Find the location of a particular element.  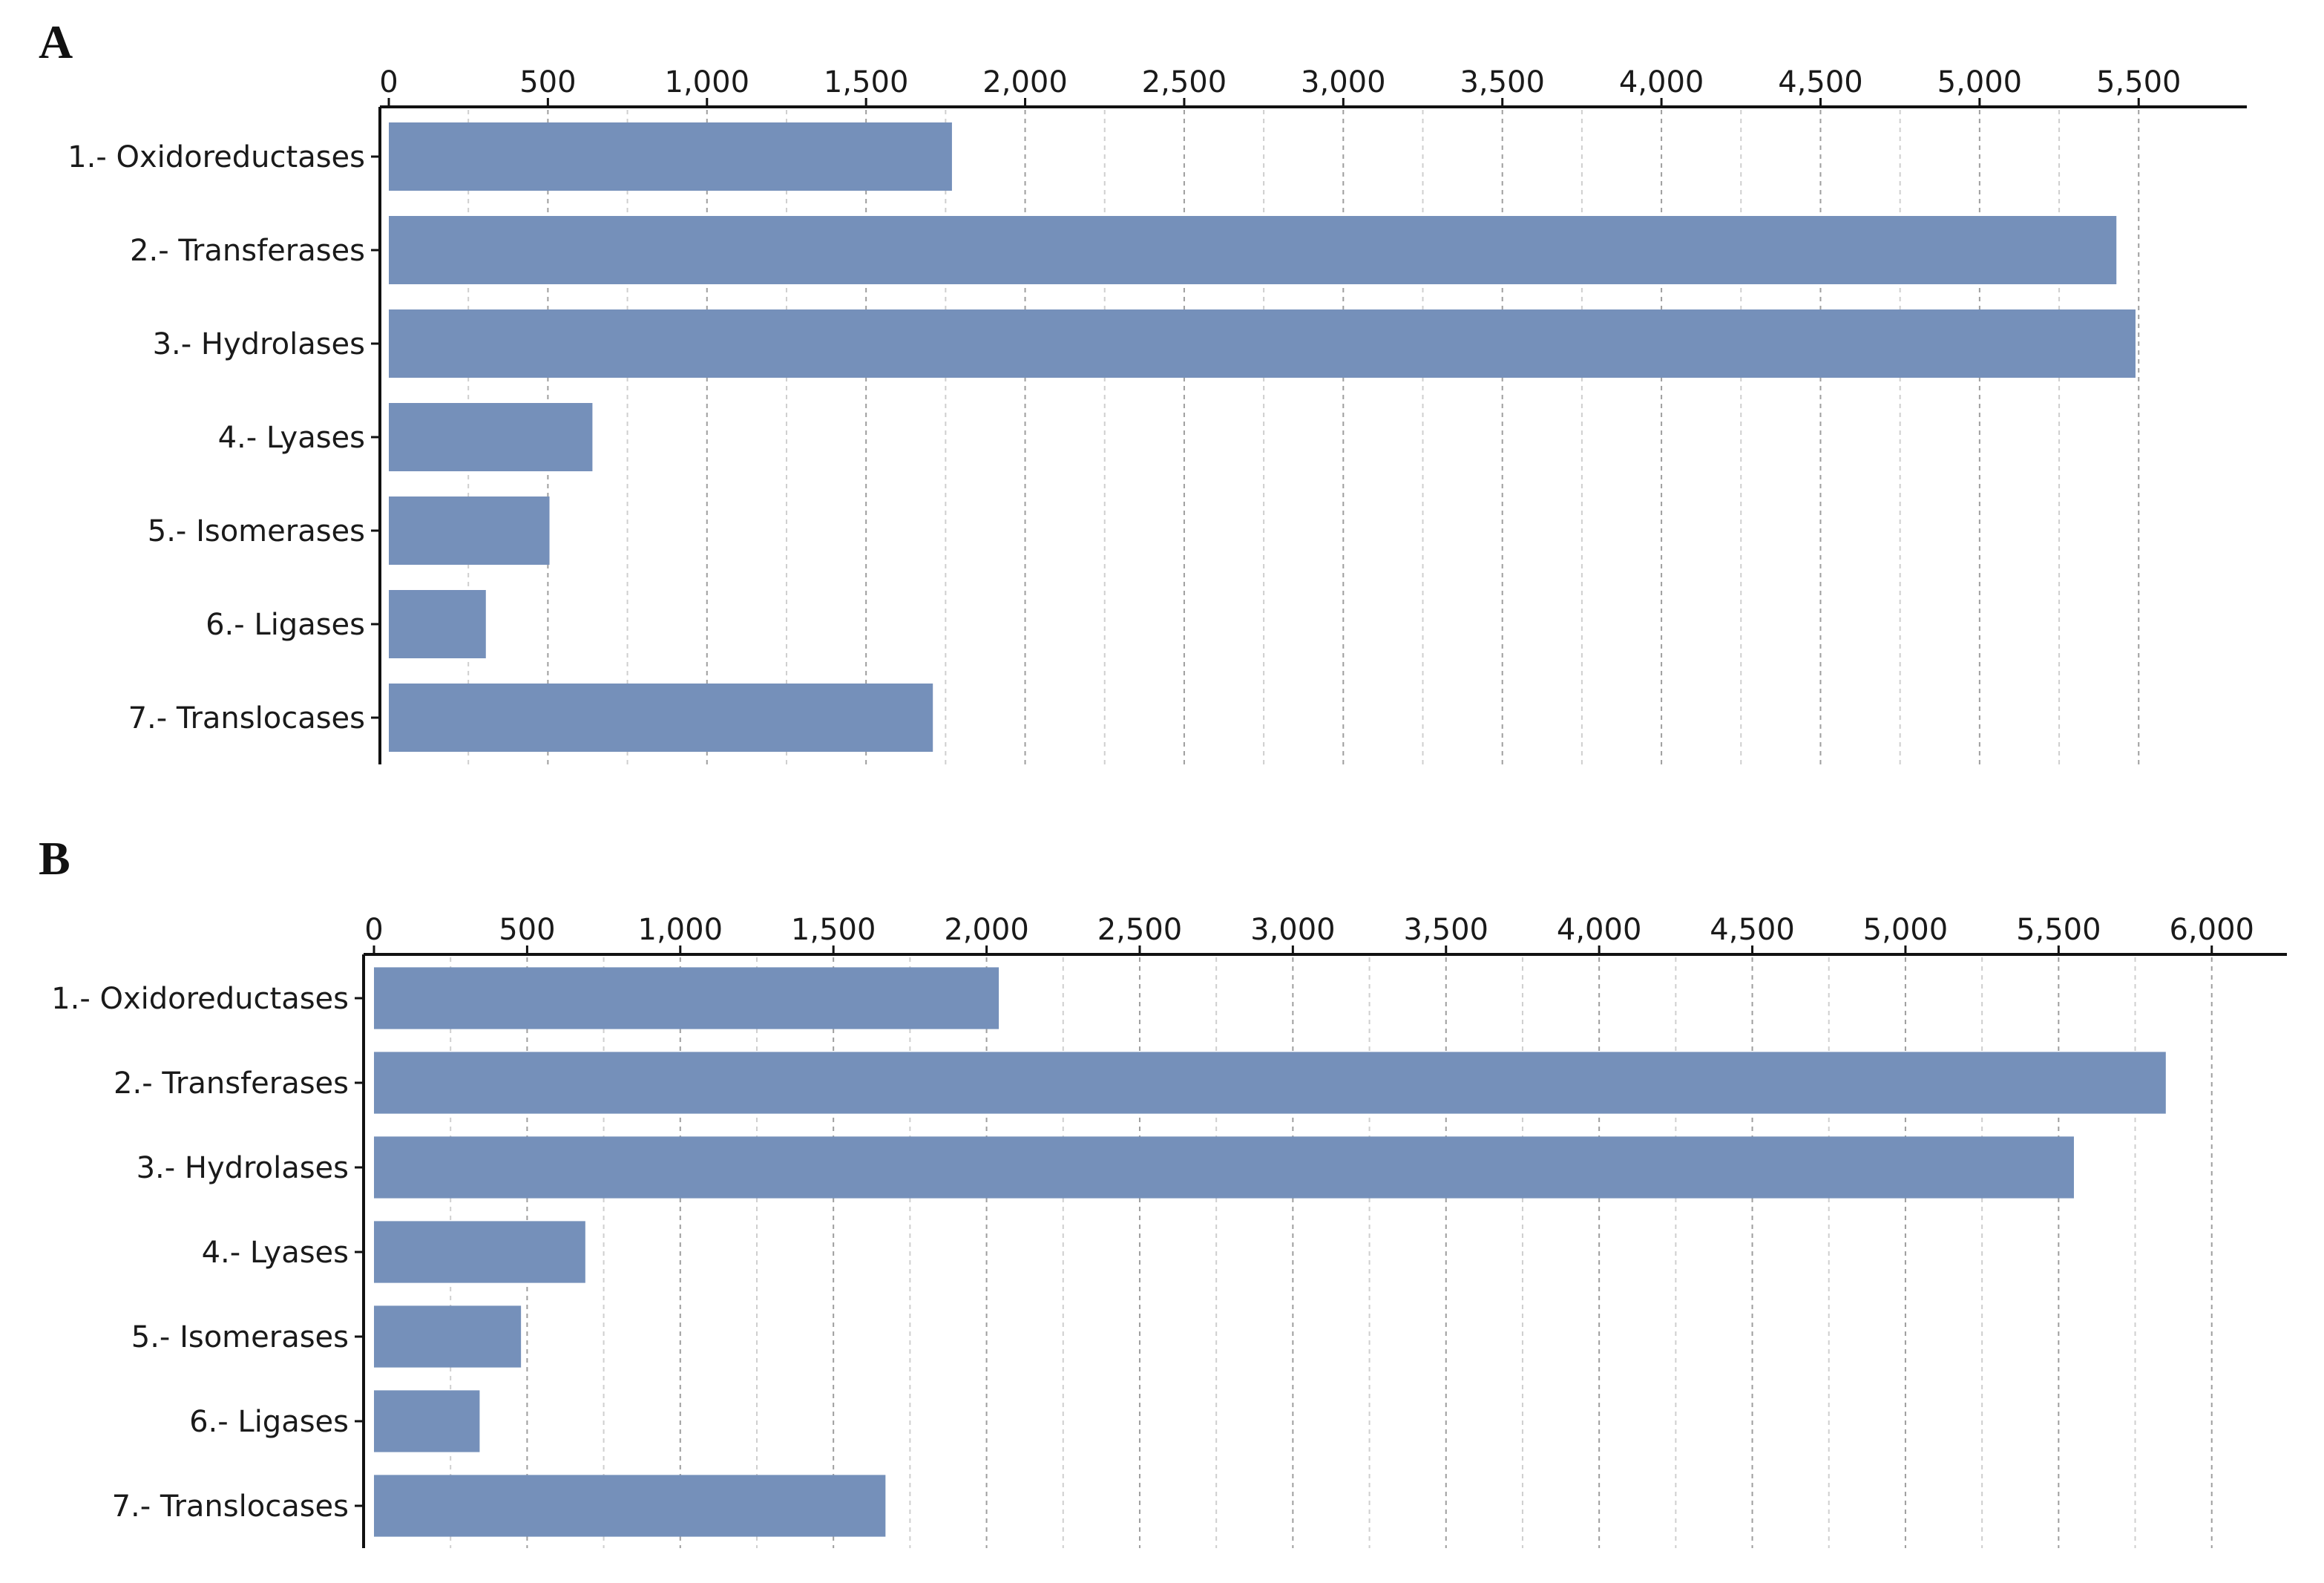

panel-letter-b: B is located at coordinates (55, 859).